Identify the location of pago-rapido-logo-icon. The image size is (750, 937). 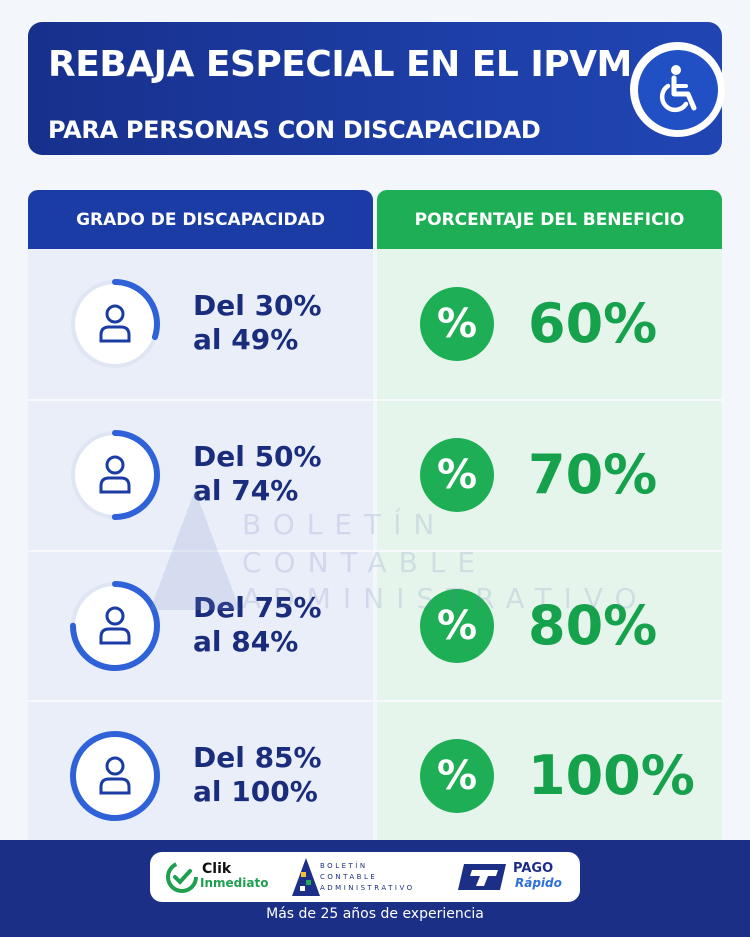
(482, 877).